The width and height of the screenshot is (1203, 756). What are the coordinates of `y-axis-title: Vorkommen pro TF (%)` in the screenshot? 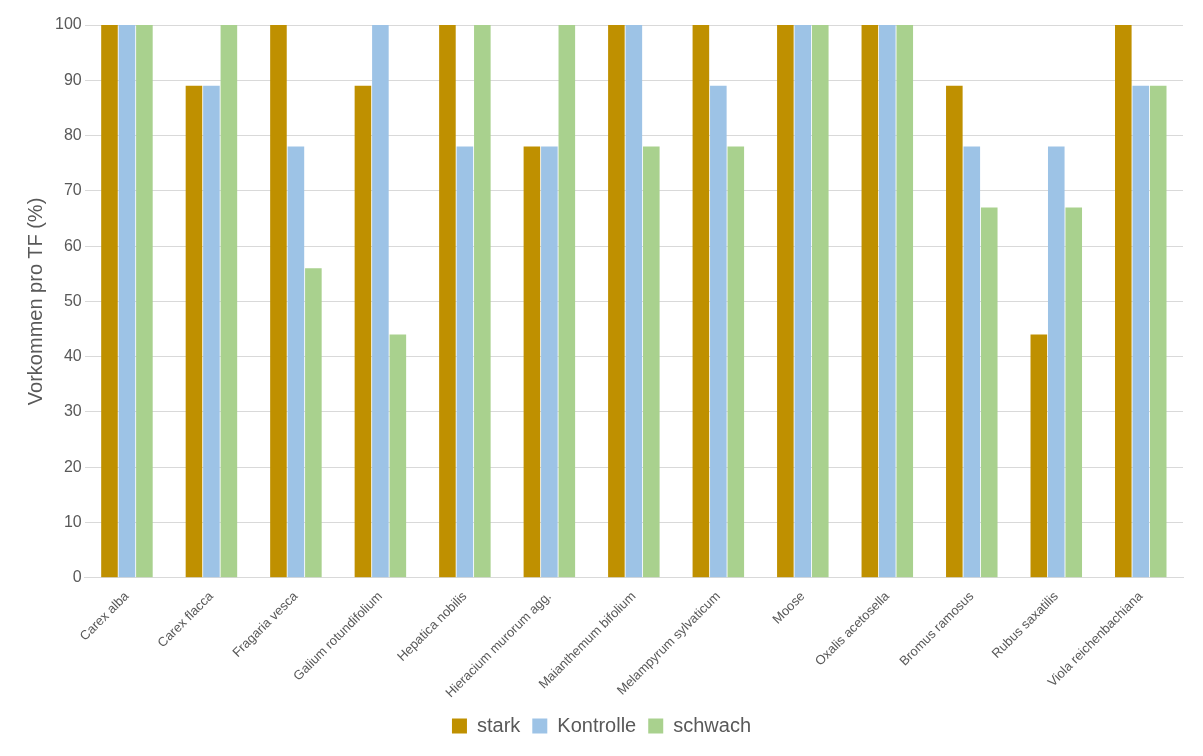 It's located at (34, 301).